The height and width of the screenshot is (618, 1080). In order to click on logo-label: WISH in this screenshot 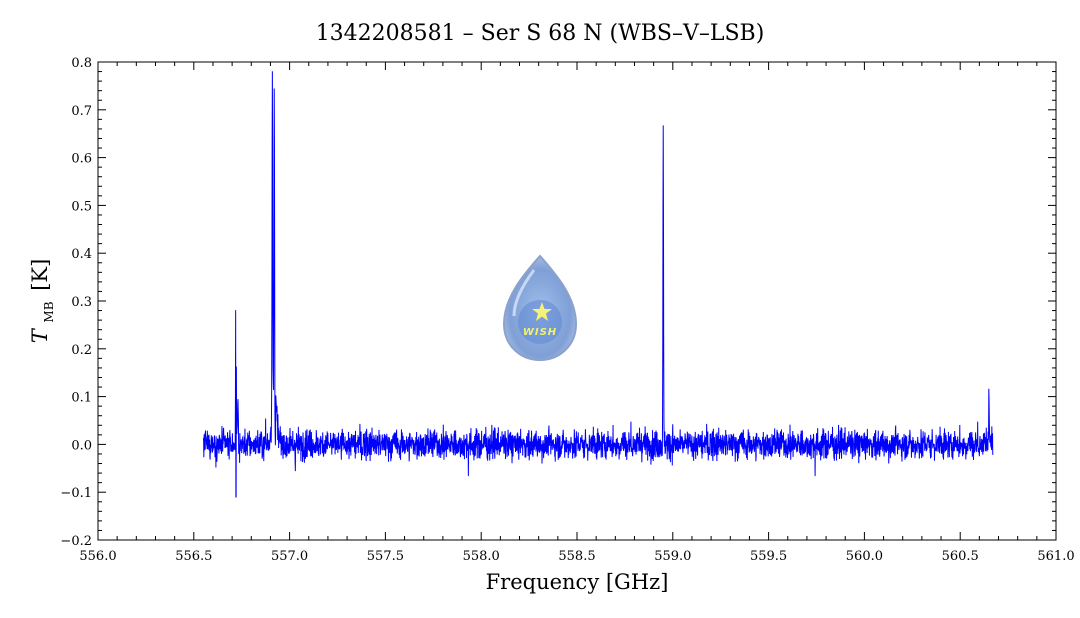, I will do `click(540, 332)`.